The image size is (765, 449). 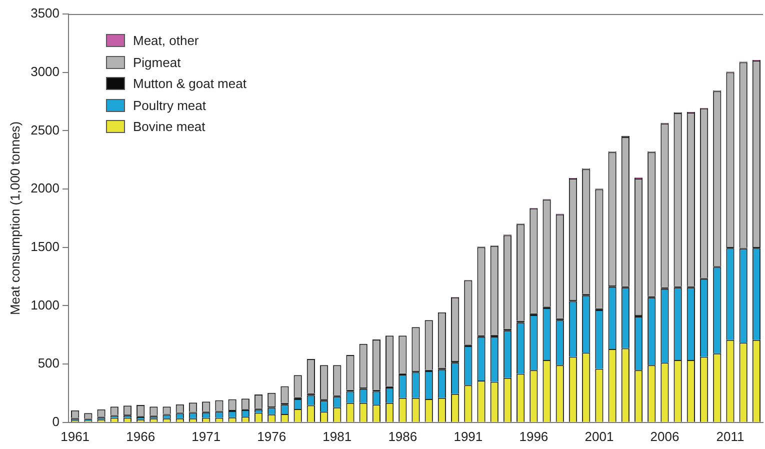 What do you see at coordinates (189, 84) in the screenshot?
I see `legend-label: Mutton & goat meat` at bounding box center [189, 84].